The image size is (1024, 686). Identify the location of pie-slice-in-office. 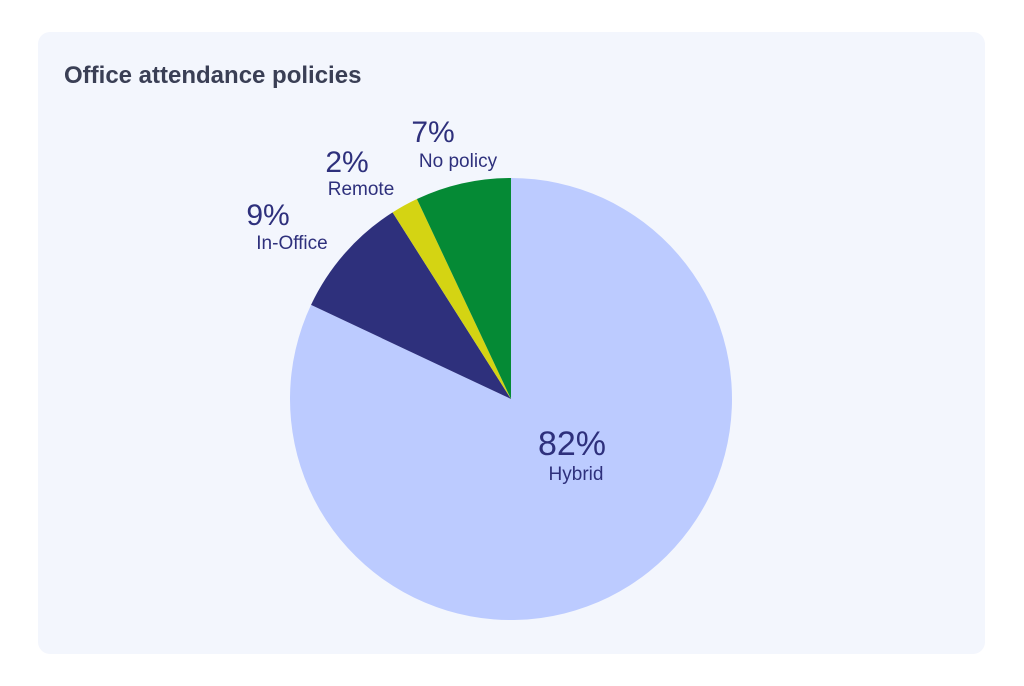
(411, 305).